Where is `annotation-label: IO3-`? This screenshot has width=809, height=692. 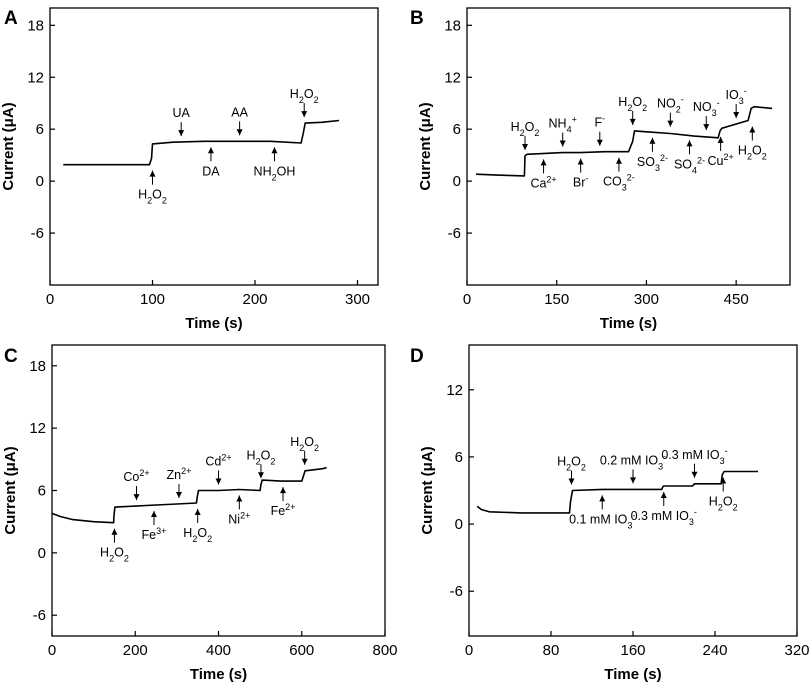
annotation-label: IO3- is located at coordinates (736, 96).